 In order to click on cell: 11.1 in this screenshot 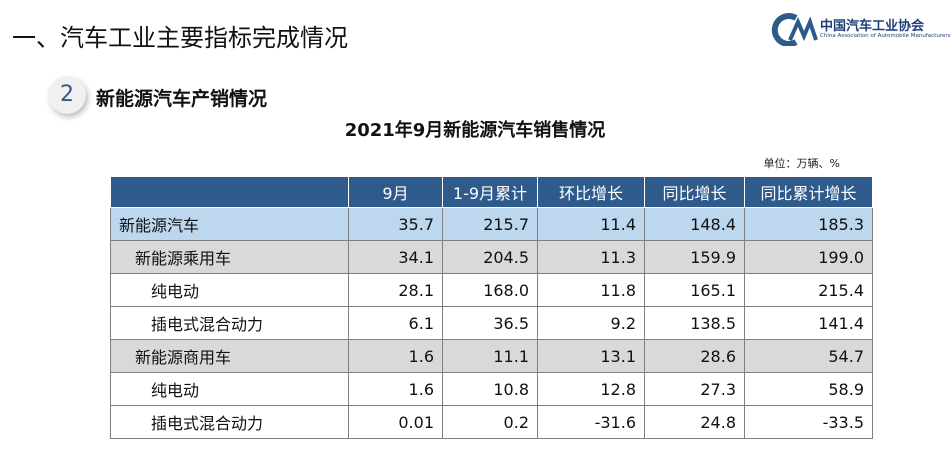, I will do `click(490, 356)`.